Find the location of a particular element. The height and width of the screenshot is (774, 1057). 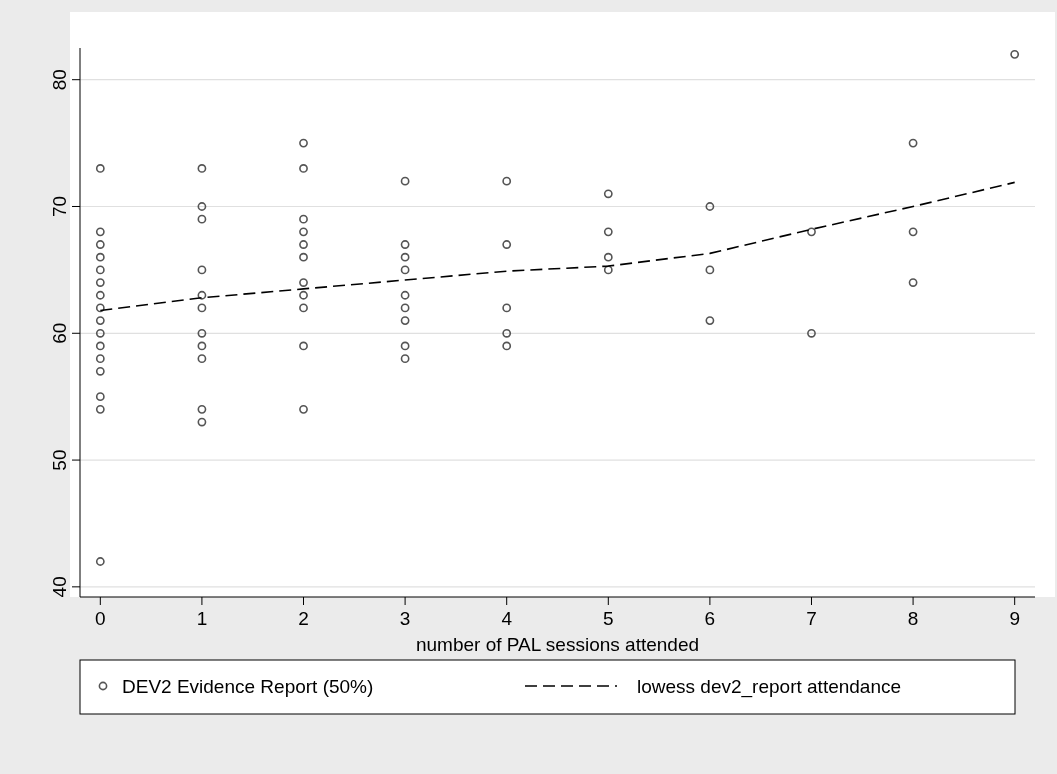

legend-label: lowess dev2_report attendance is located at coordinates (769, 687).